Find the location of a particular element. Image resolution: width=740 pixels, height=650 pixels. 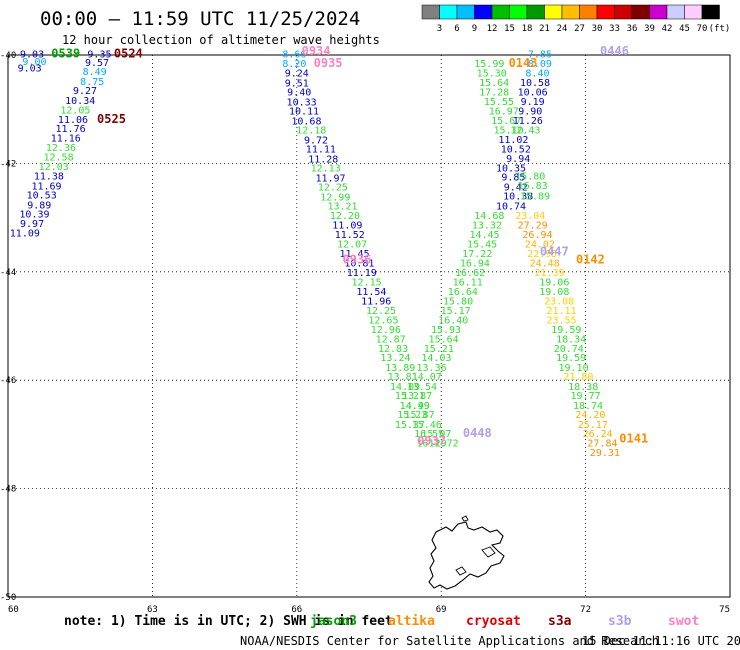

pass-id-label: 0143 is located at coordinates (523, 63).